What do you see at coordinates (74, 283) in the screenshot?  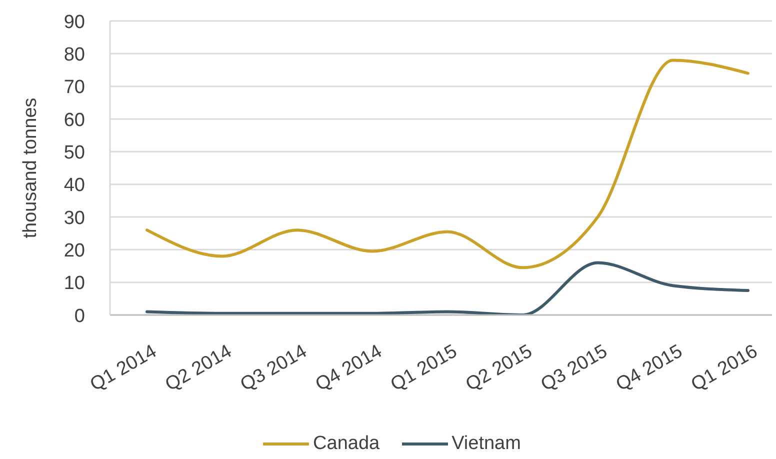 I see `y-tick-label: 10` at bounding box center [74, 283].